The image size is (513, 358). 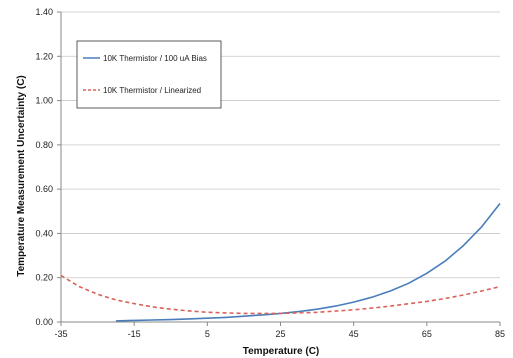 I want to click on y-axis-title: Temperature Measurement Uncertainty (C), so click(x=21, y=176).